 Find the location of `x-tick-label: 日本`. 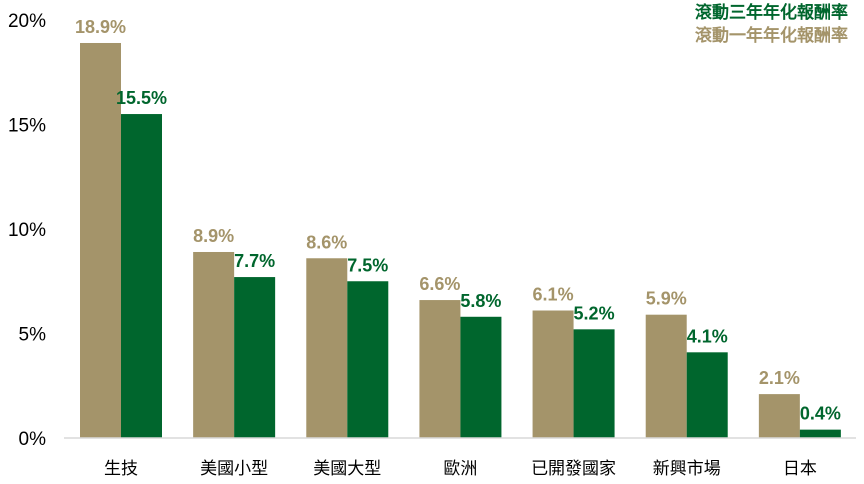

x-tick-label: 日本 is located at coordinates (800, 469).